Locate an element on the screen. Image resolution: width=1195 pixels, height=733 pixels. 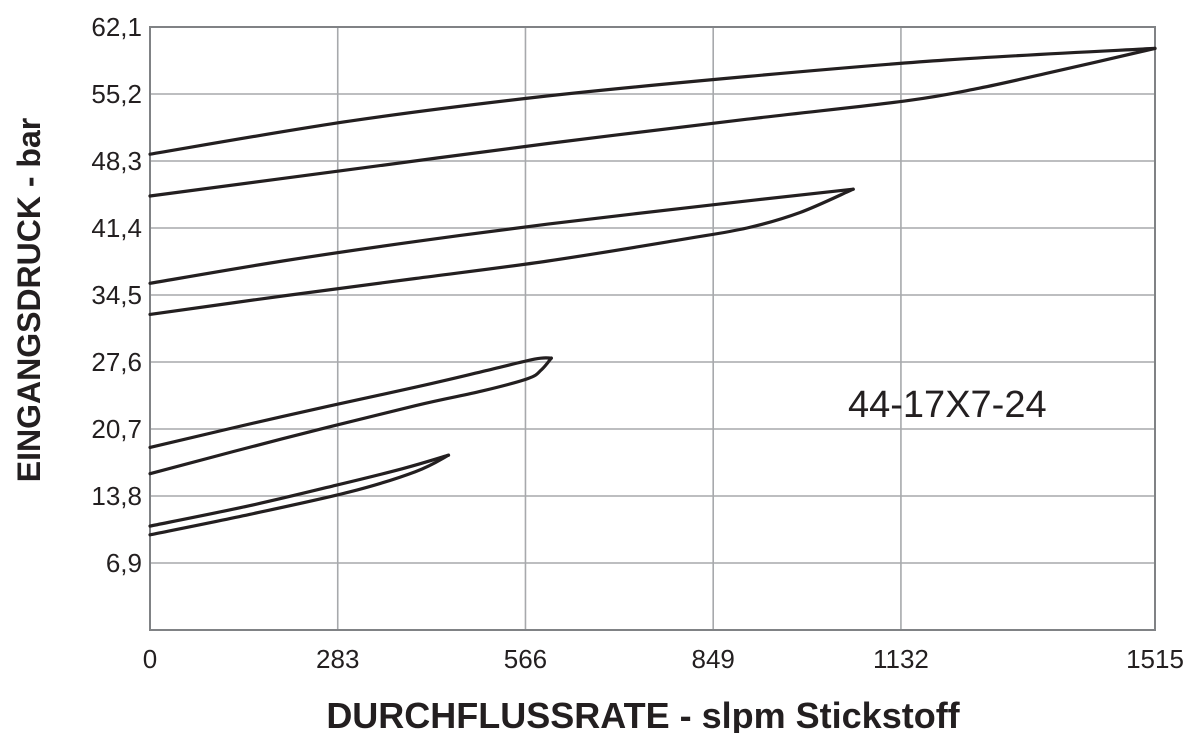
chart-annotation: 44-17X7-24 is located at coordinates (947, 405).